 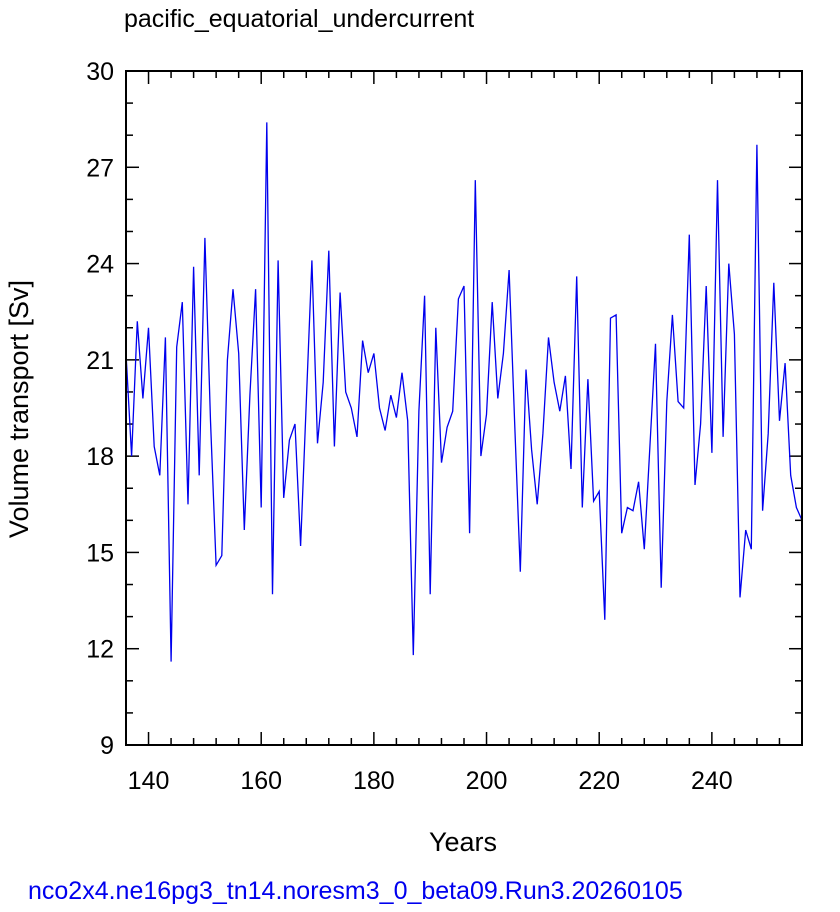 What do you see at coordinates (100, 650) in the screenshot?
I see `y-tick-label: 12` at bounding box center [100, 650].